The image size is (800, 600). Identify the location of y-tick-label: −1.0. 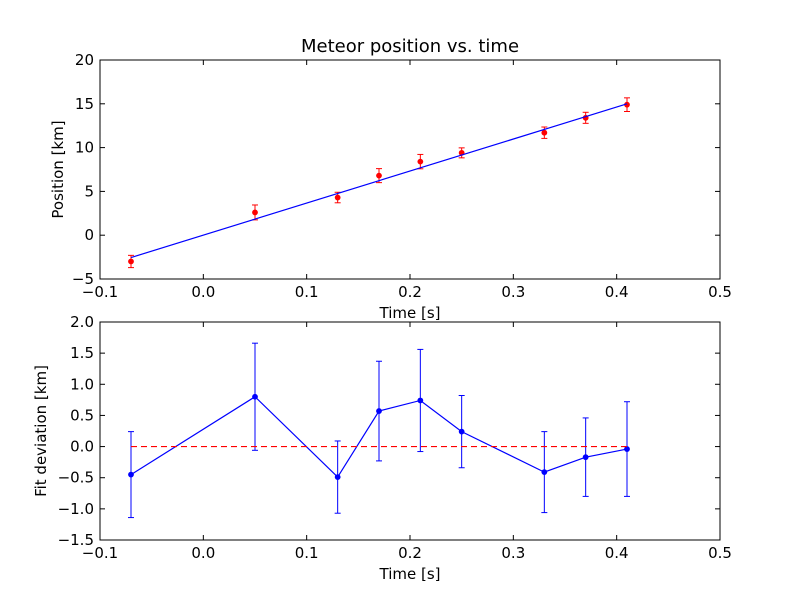
(76, 509).